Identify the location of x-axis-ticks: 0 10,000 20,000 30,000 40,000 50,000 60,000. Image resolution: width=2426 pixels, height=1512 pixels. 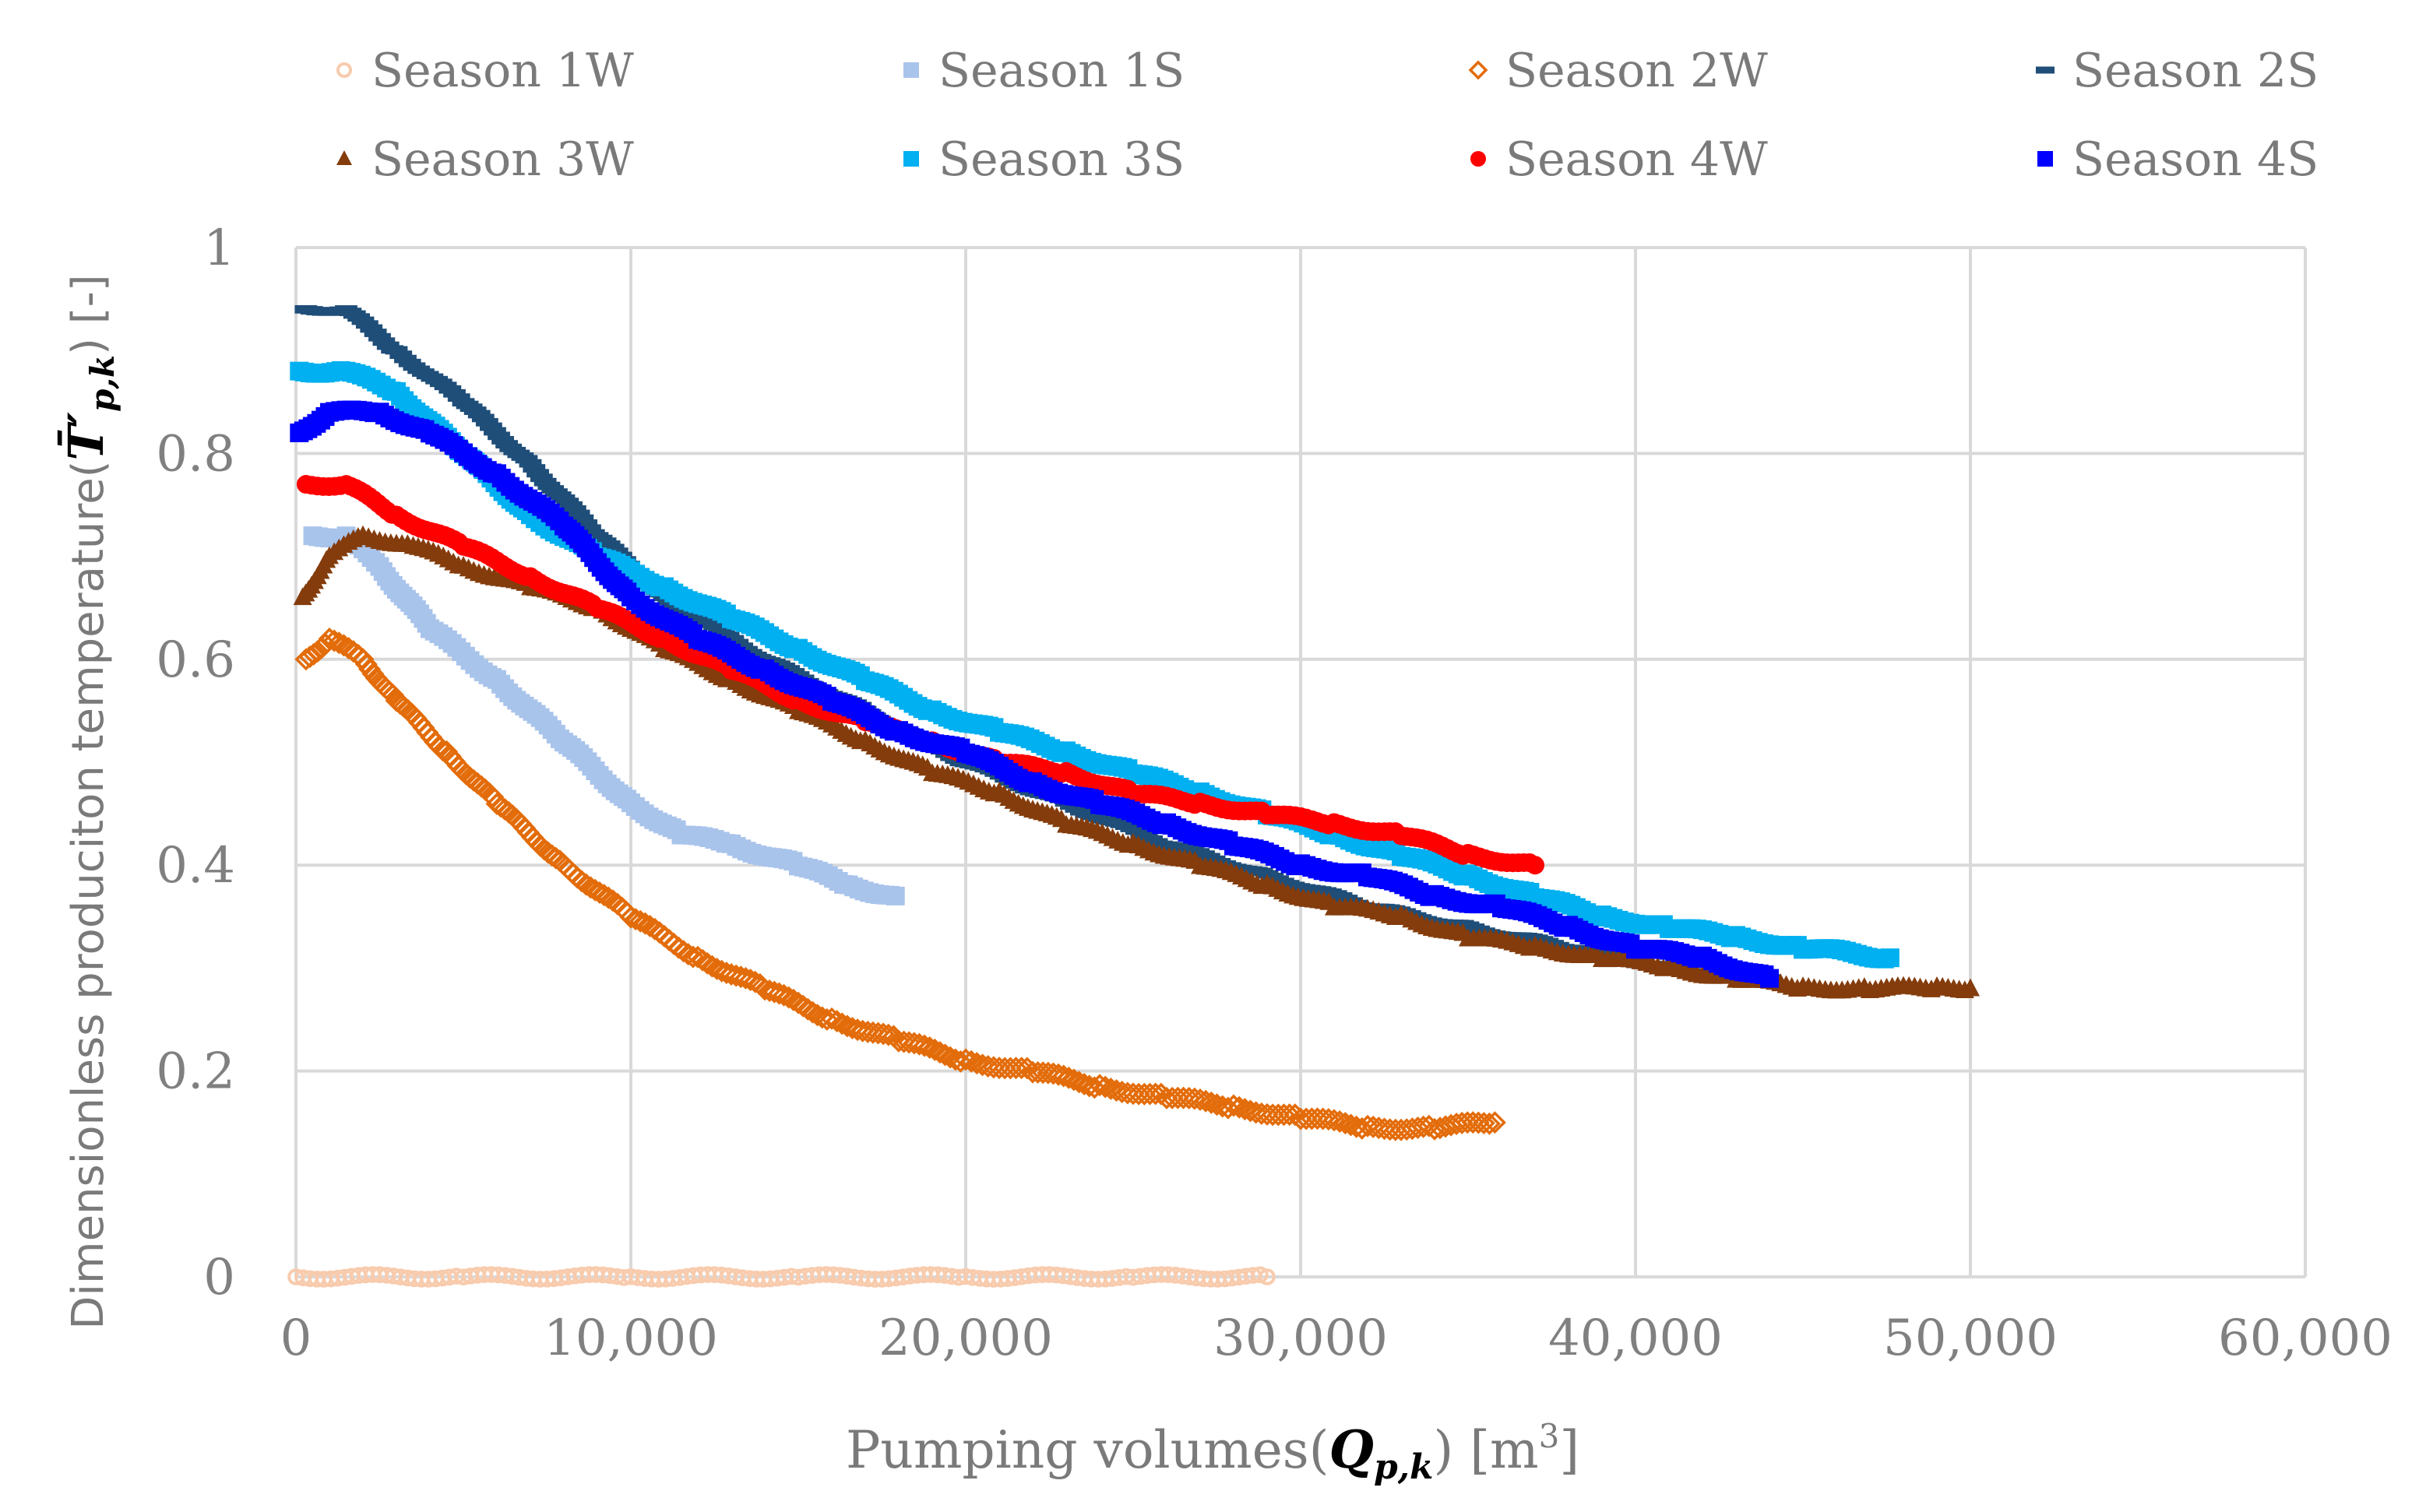
(1336, 1338).